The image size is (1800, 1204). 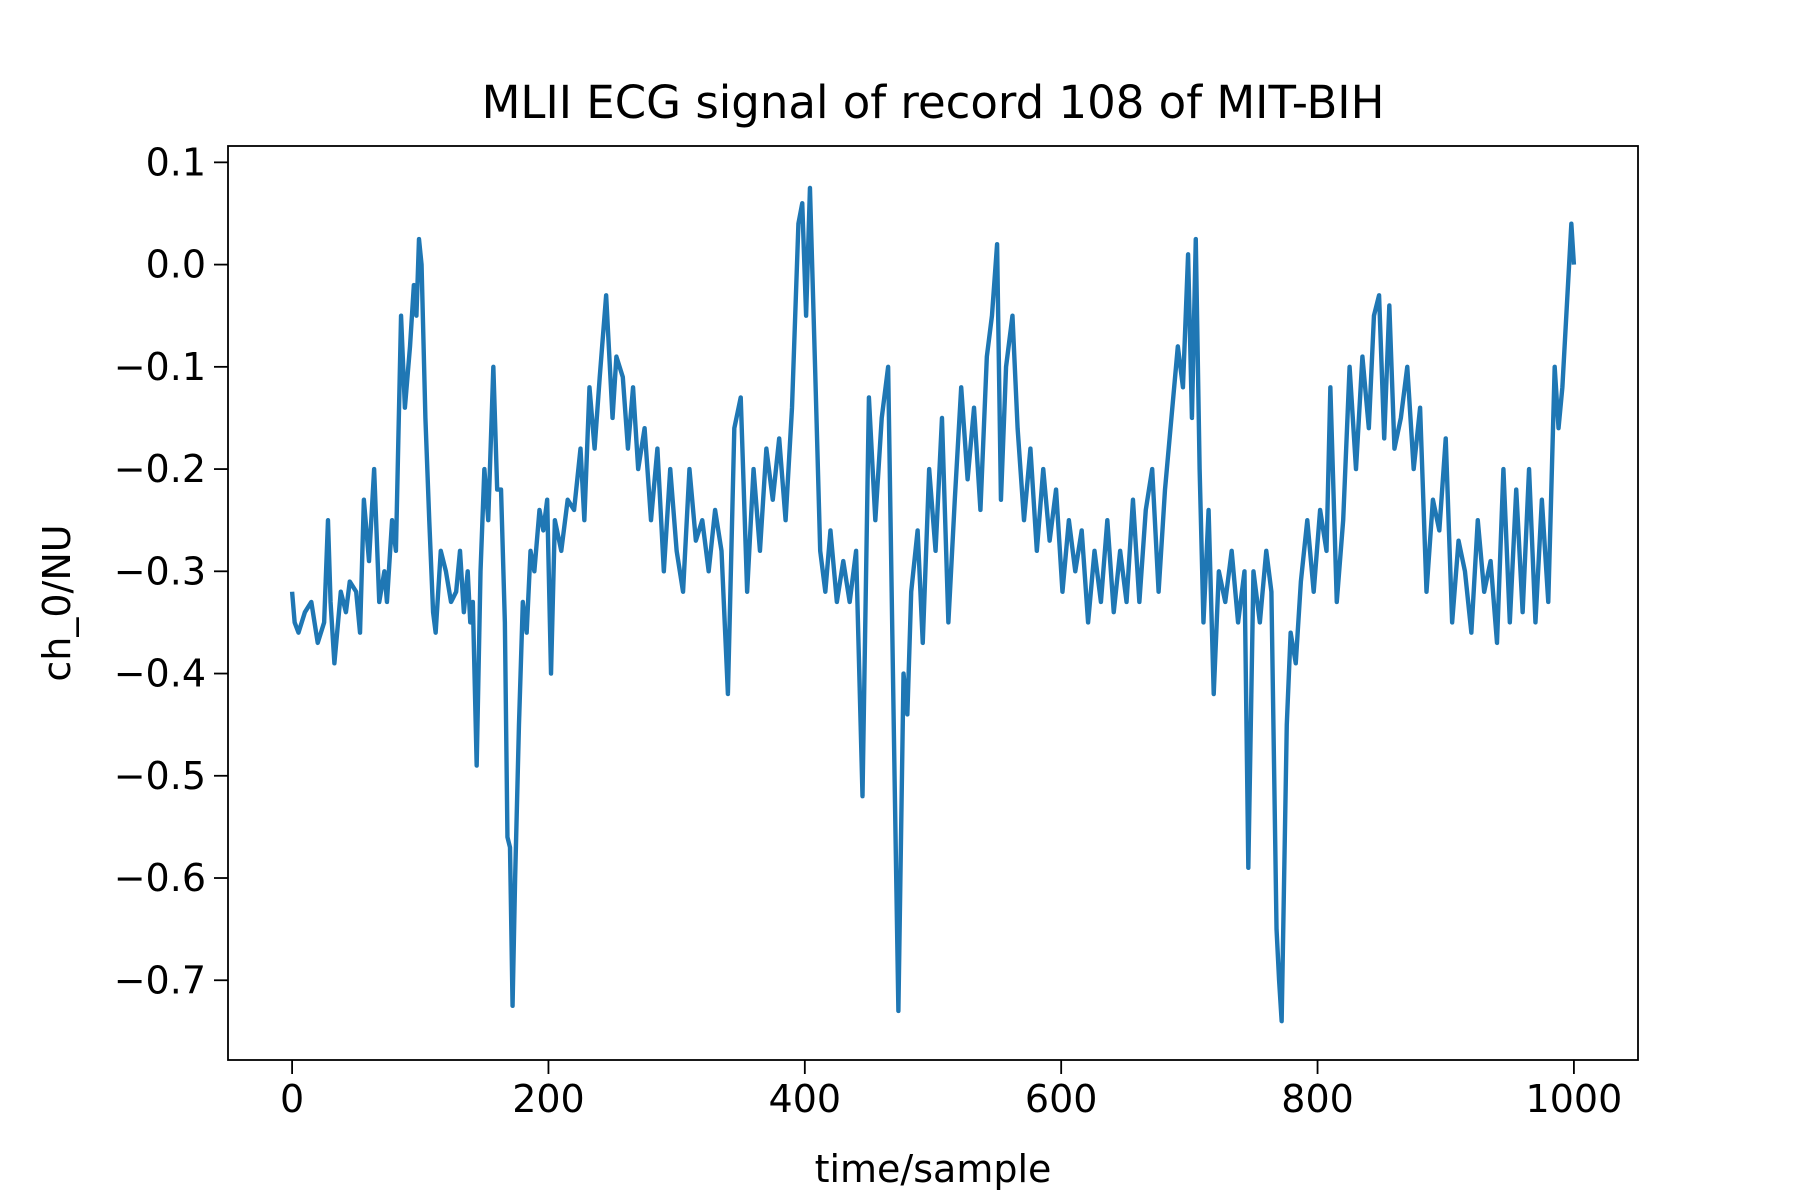 What do you see at coordinates (57, 602) in the screenshot?
I see `y-axis-label: ch_0/NU` at bounding box center [57, 602].